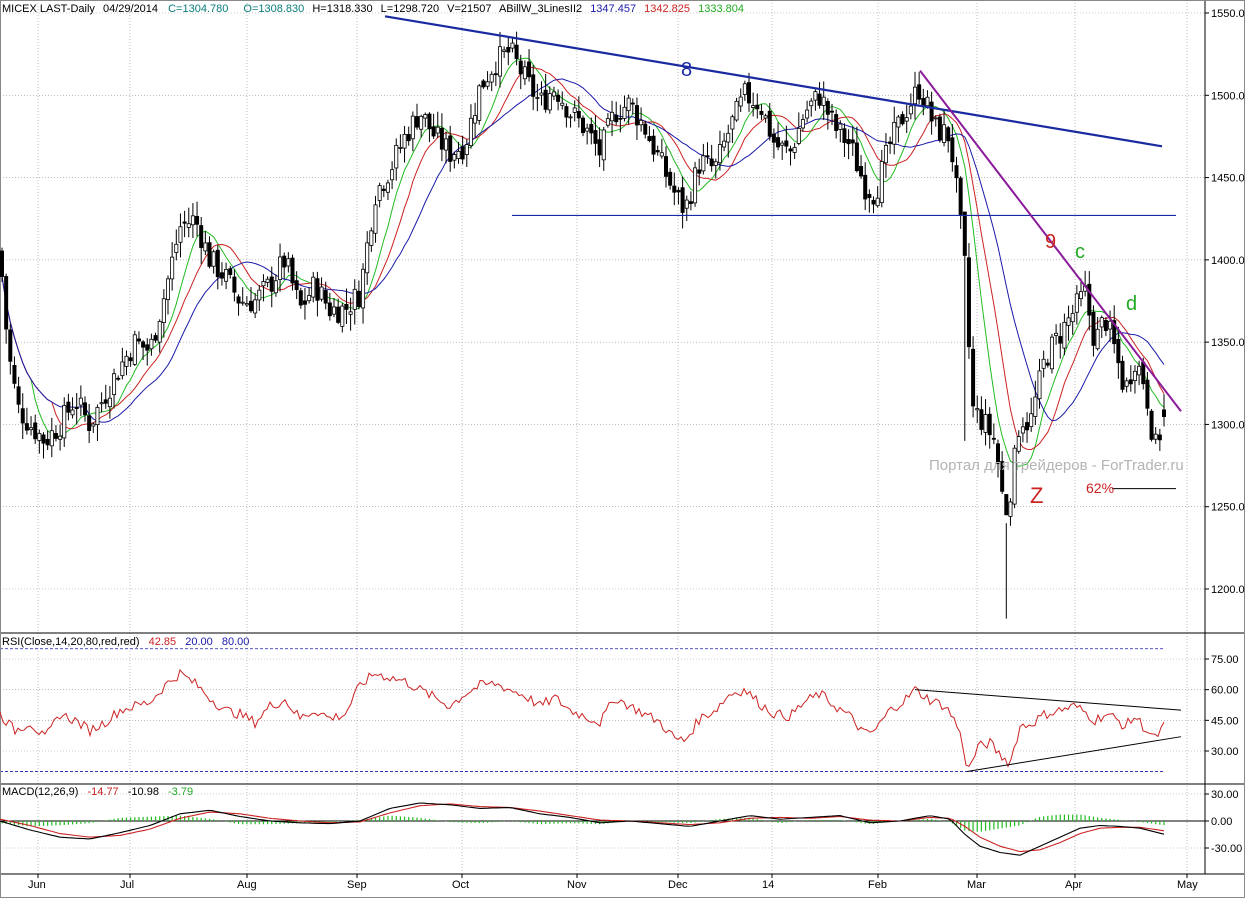 The height and width of the screenshot is (909, 1245). Describe the element at coordinates (721, 9) in the screenshot. I see `ma-green-value: 1333.804` at that location.